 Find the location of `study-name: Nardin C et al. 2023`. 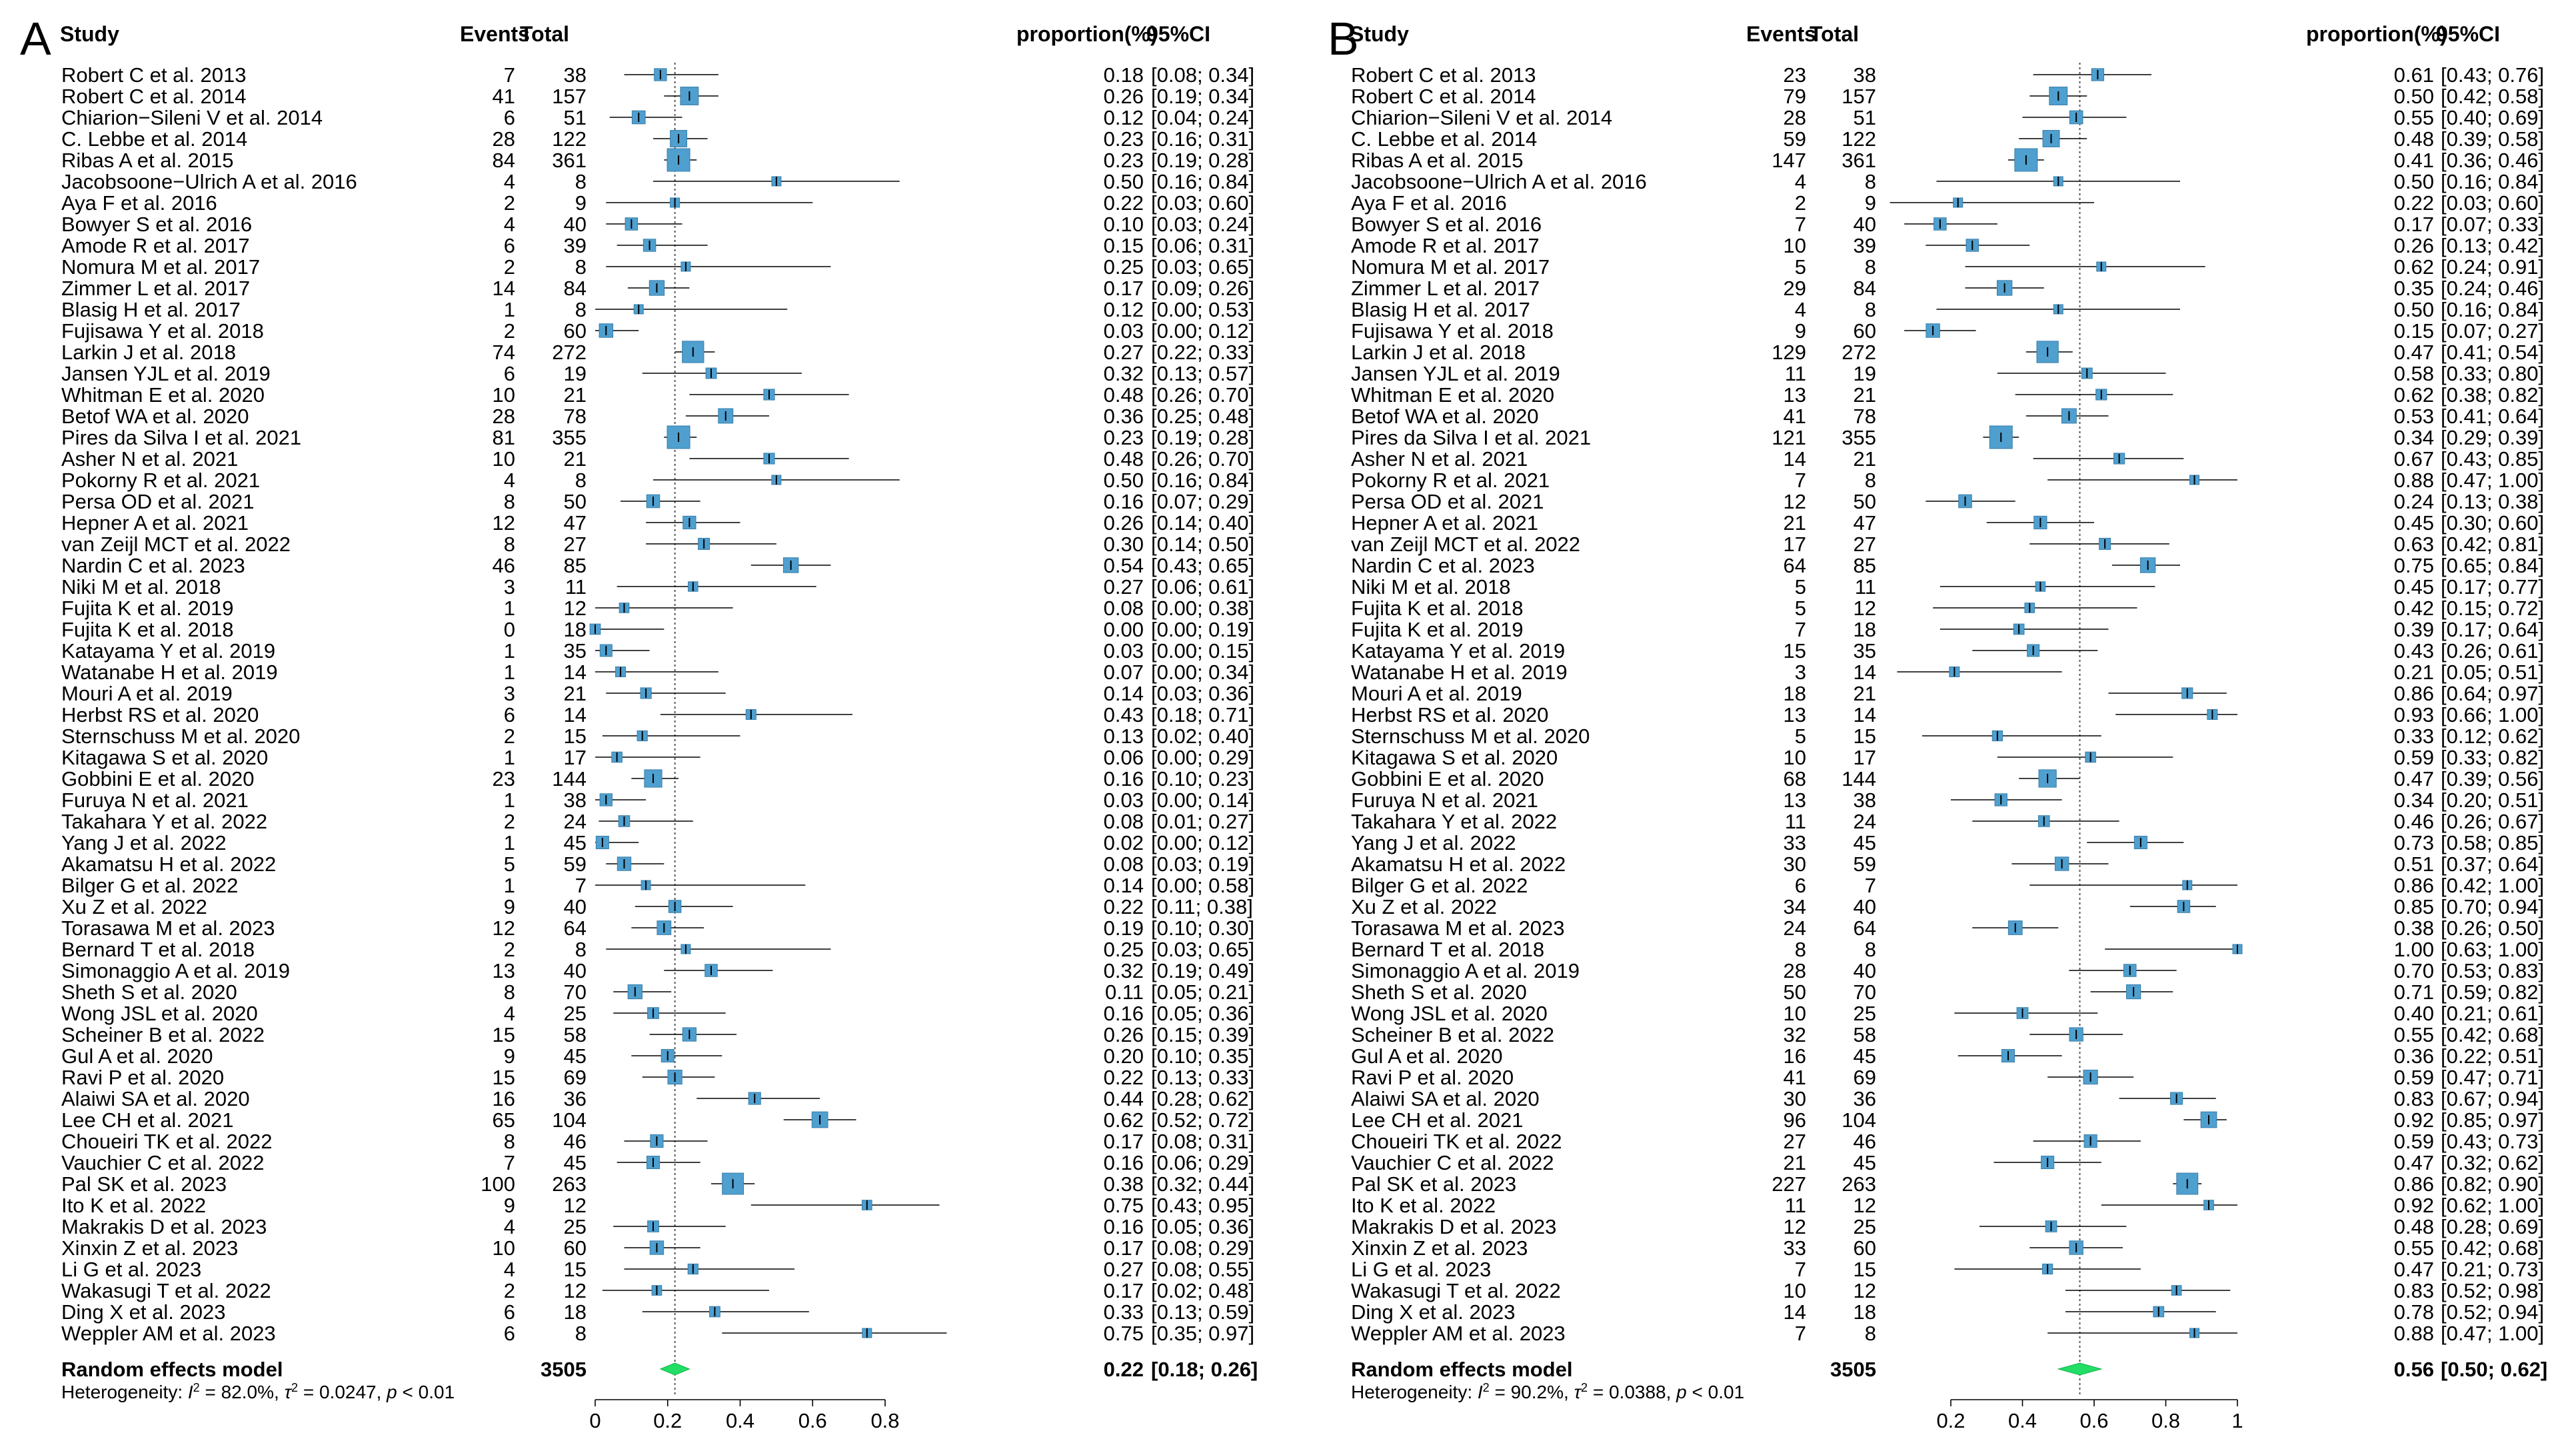

study-name: Nardin C et al. 2023 is located at coordinates (1443, 565).